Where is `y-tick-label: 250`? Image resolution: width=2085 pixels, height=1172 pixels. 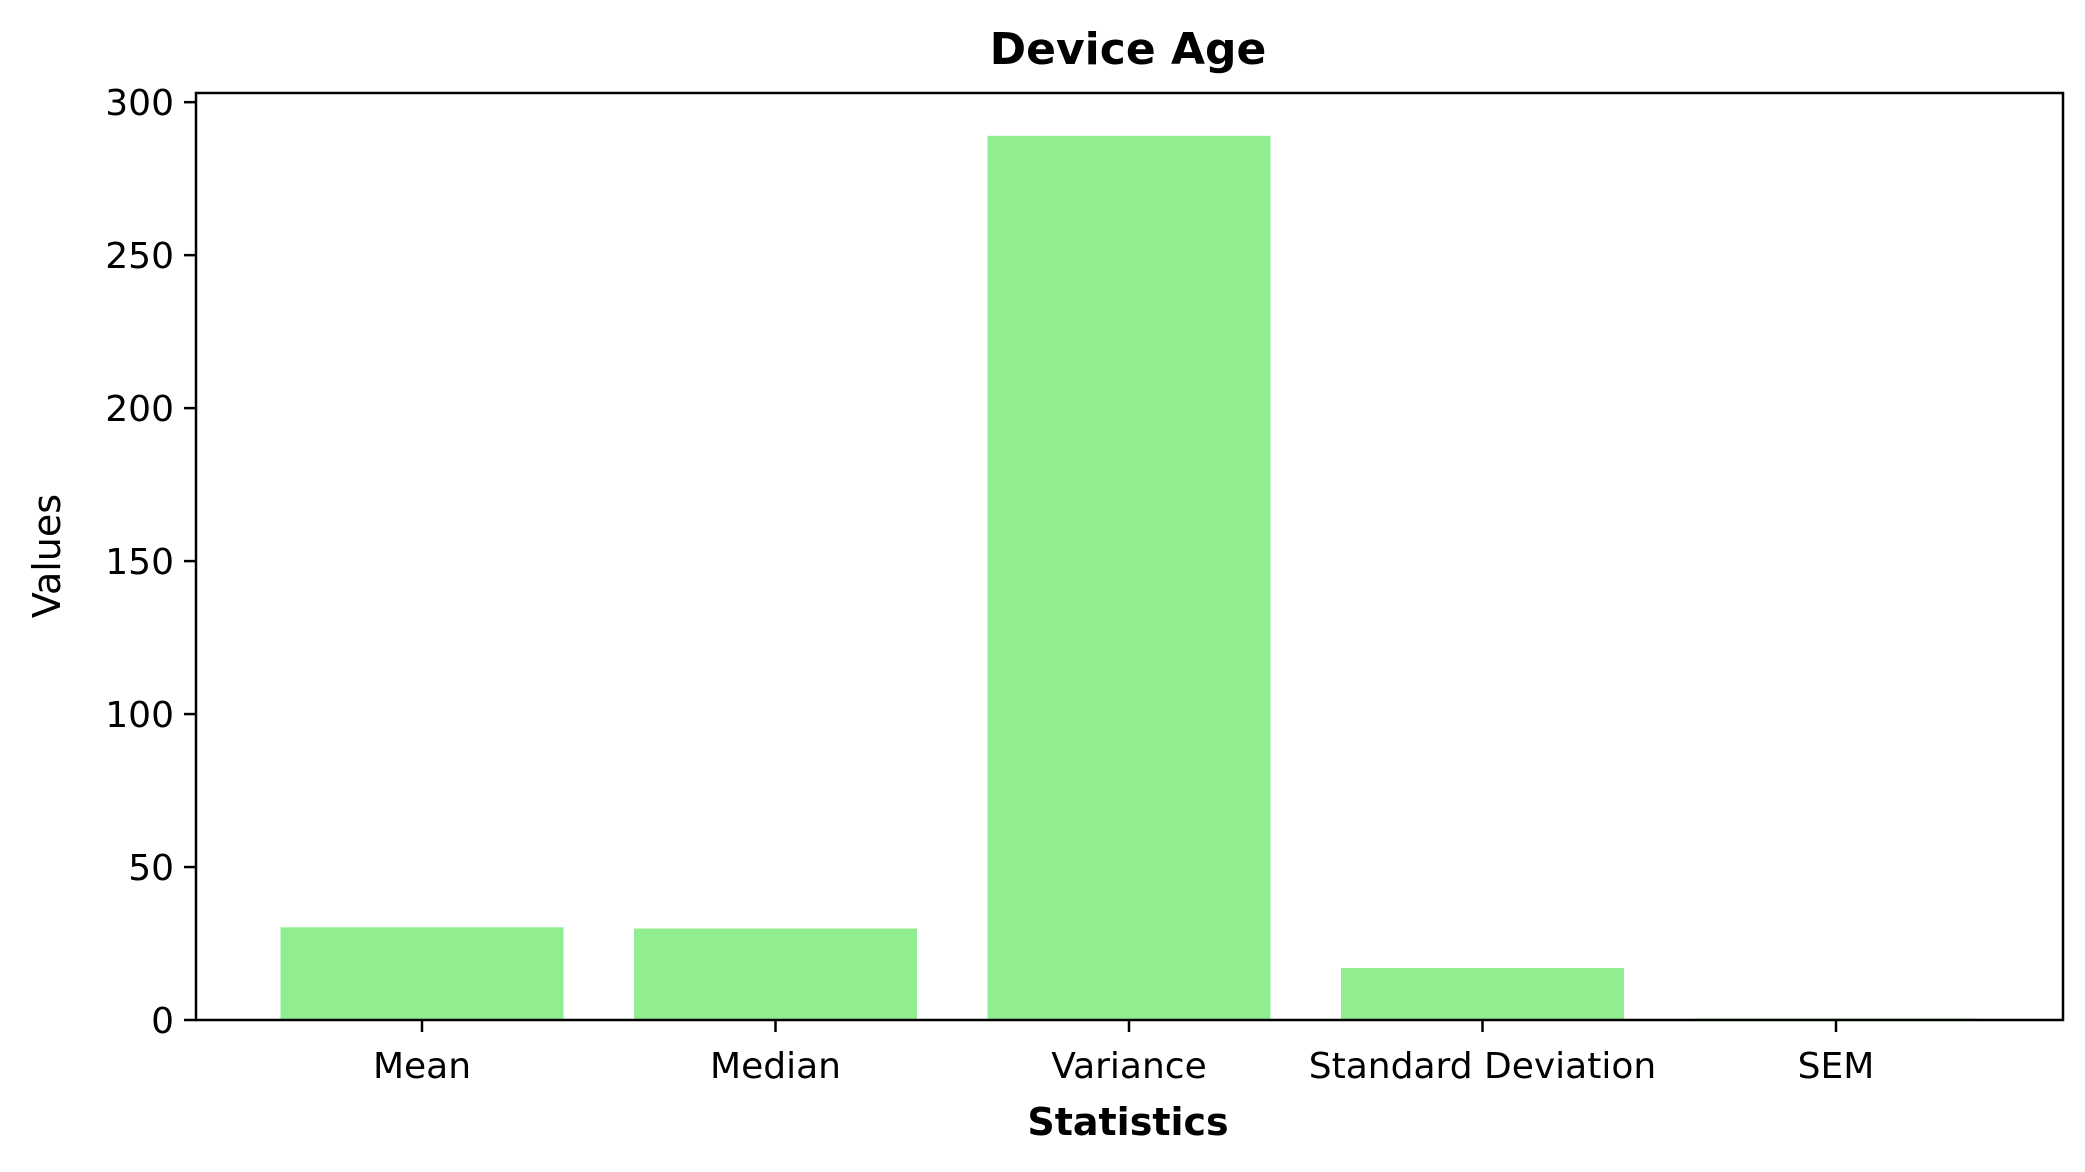 y-tick-label: 250 is located at coordinates (139, 256).